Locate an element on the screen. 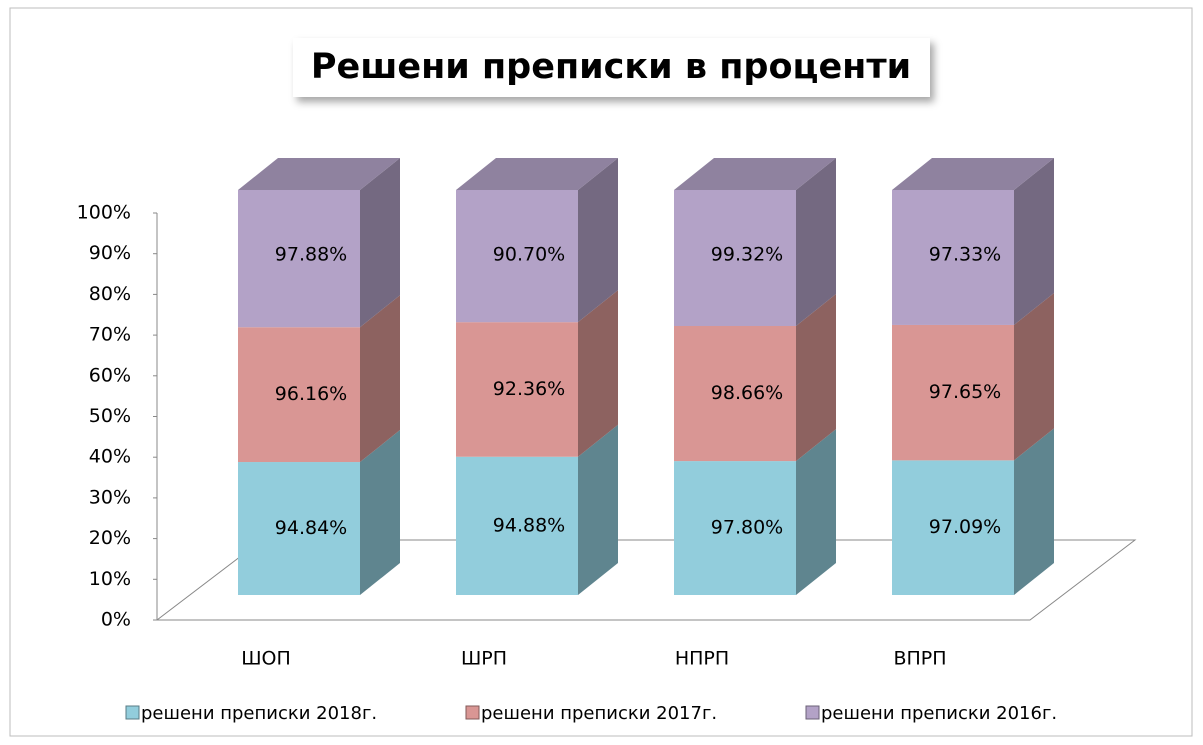 This screenshot has height=745, width=1203. chart-title: Решени преписки в проценти is located at coordinates (611, 67).